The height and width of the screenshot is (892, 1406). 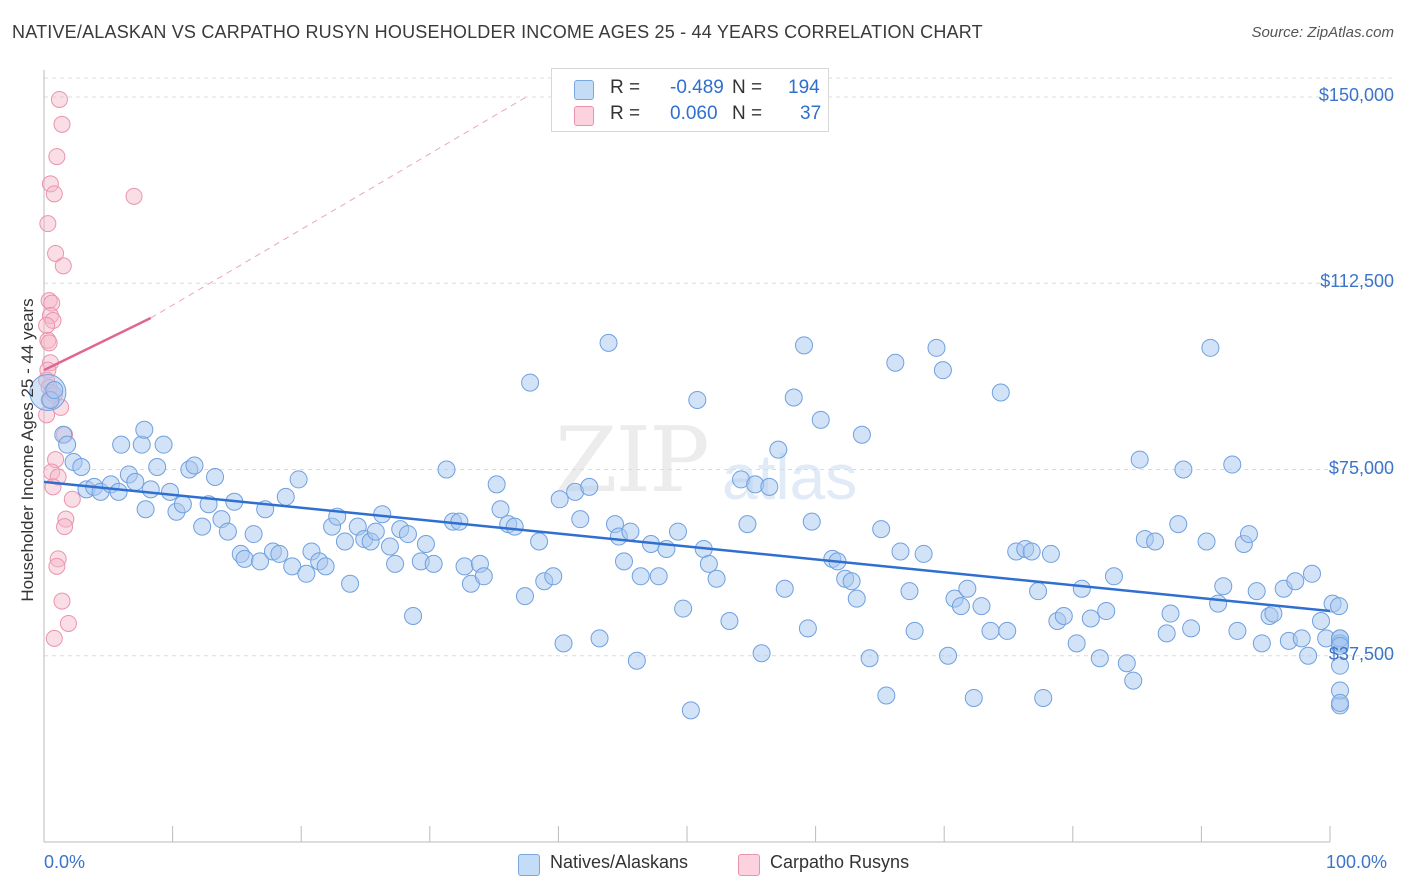 I want to click on y-tick-label: $37,500, so click(x=1361, y=653).